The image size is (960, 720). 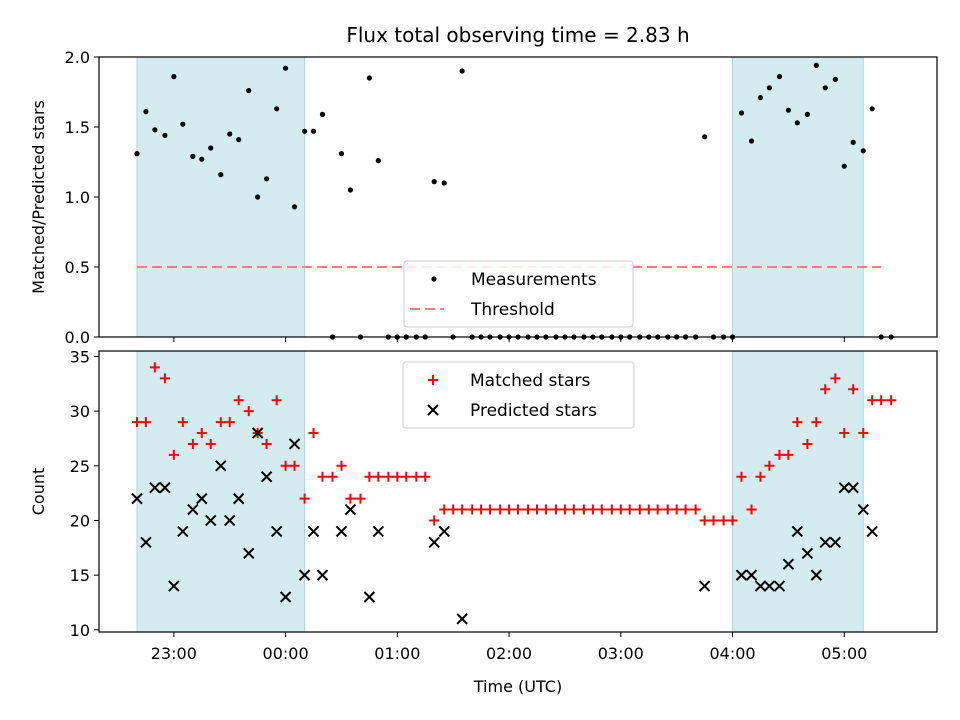 What do you see at coordinates (80, 630) in the screenshot?
I see `y-tick-label: 10` at bounding box center [80, 630].